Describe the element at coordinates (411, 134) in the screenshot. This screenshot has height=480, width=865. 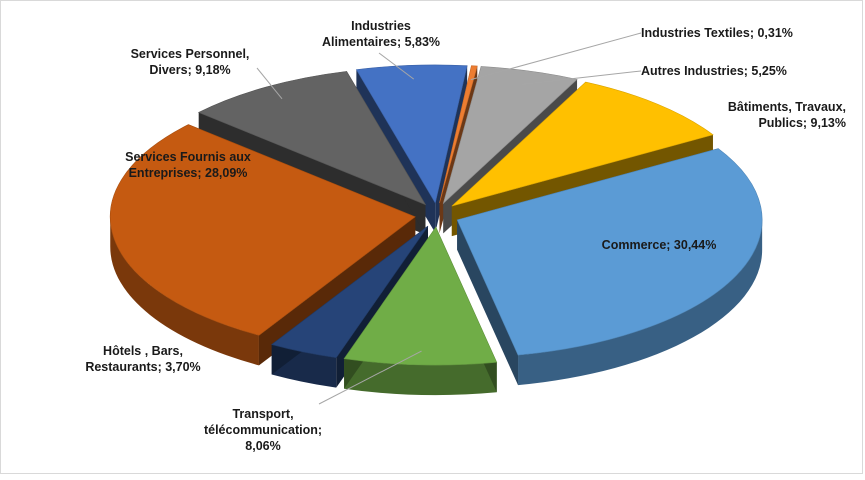
I see `pie-slice-industries-alimentaires` at that location.